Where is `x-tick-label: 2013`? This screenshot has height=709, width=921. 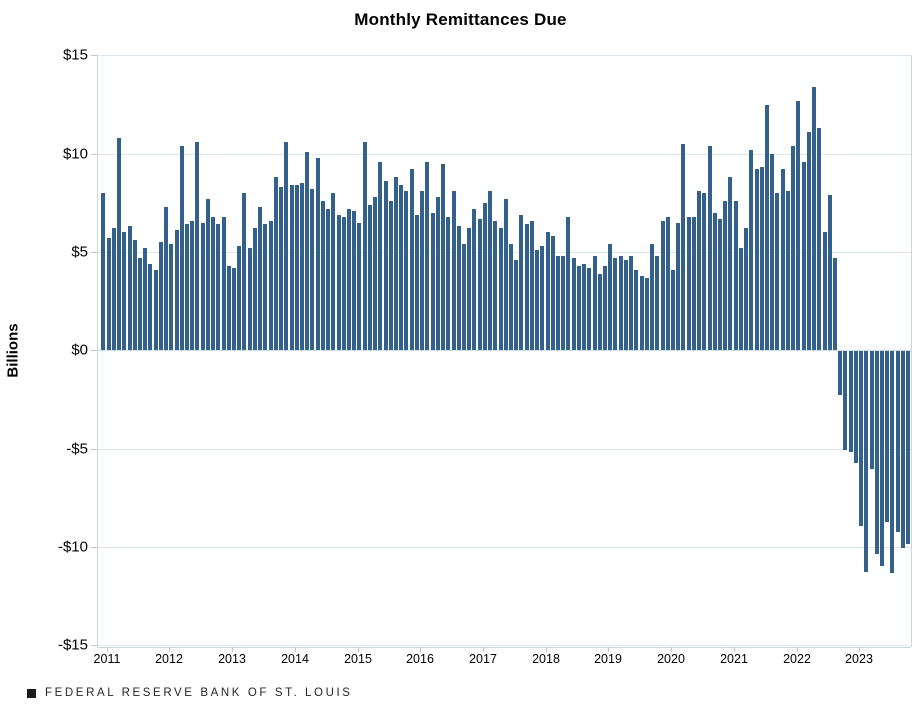 x-tick-label: 2013 is located at coordinates (232, 659).